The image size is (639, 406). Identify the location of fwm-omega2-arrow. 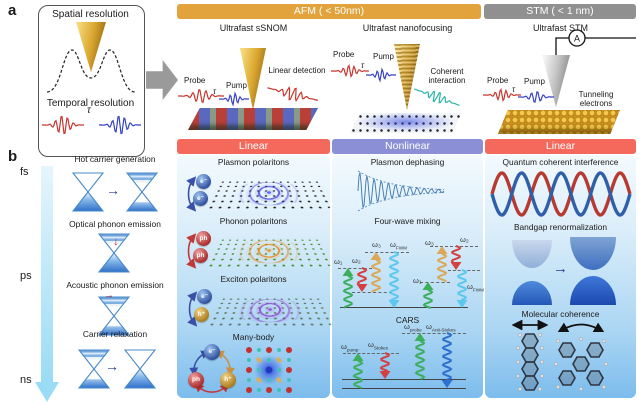
(362, 282).